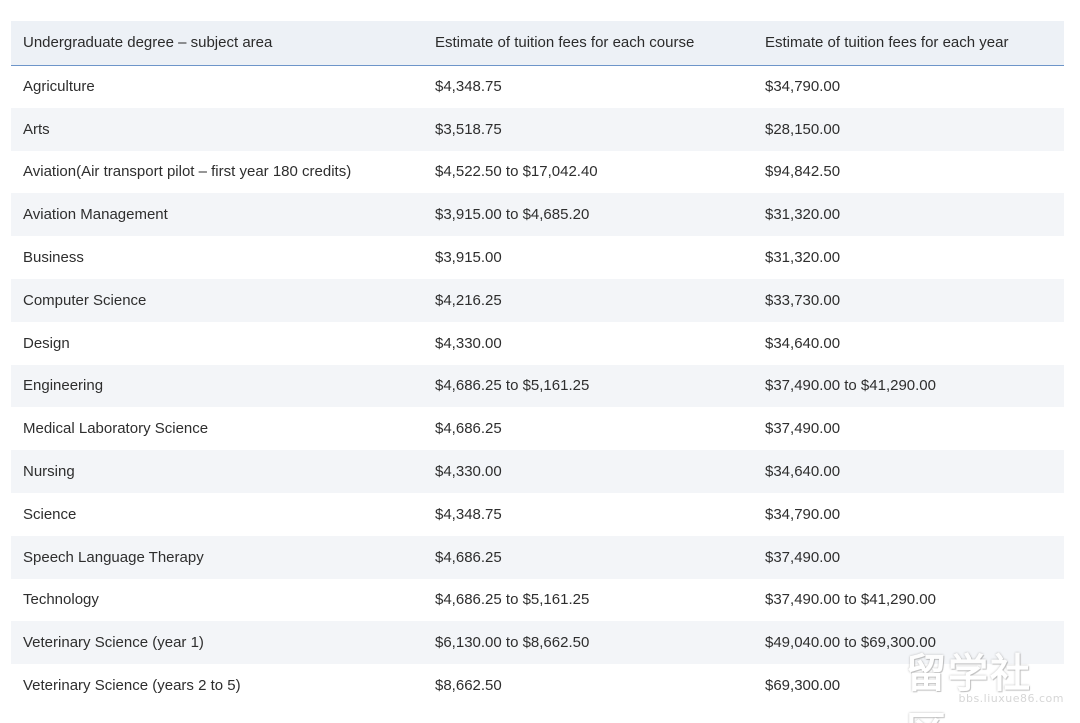 This screenshot has height=723, width=1080. I want to click on table-row: Business $3,915.00 $31,320.00, so click(537, 257).